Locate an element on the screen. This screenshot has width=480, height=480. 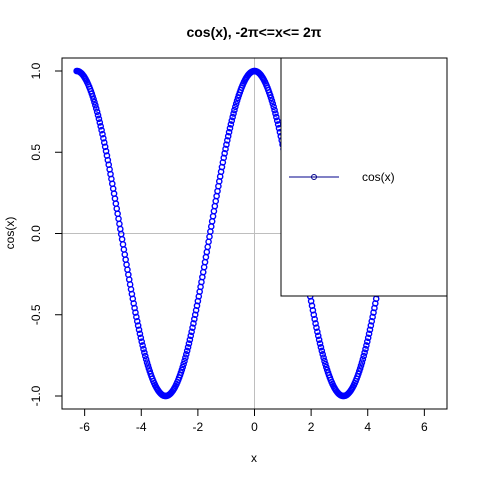
legend-marker is located at coordinates (314, 177).